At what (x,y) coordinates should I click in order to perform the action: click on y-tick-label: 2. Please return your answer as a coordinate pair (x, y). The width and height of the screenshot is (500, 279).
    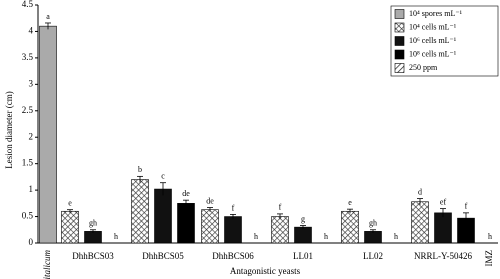
    Looking at the image, I should click on (31, 136).